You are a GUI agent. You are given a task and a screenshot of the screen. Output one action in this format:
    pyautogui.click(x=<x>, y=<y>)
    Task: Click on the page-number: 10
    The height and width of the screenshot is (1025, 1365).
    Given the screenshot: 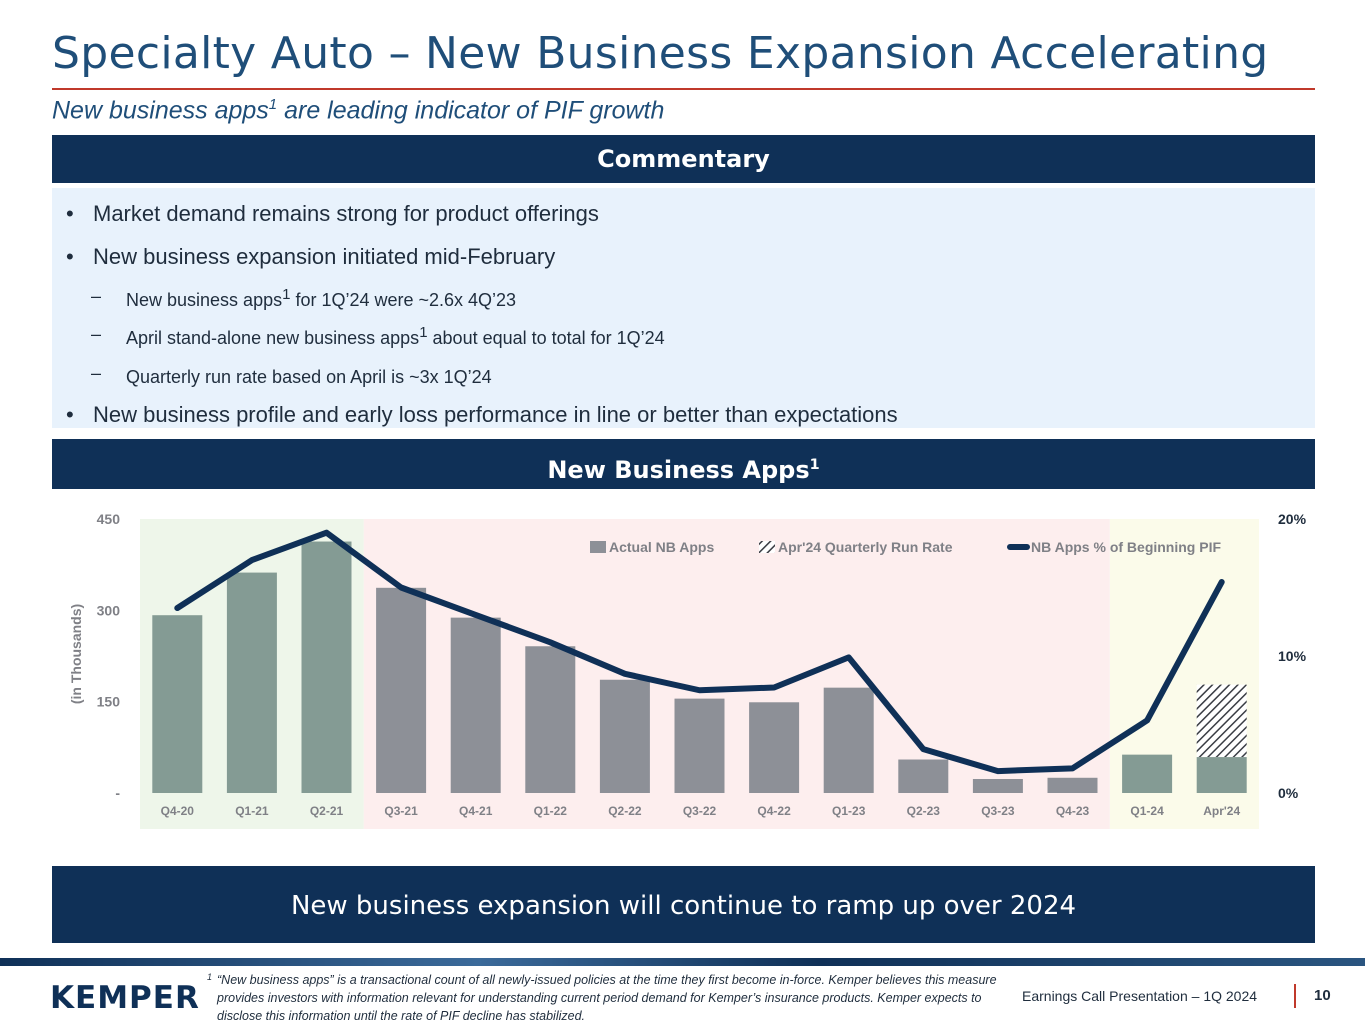 What is the action you would take?
    pyautogui.click(x=1322, y=995)
    